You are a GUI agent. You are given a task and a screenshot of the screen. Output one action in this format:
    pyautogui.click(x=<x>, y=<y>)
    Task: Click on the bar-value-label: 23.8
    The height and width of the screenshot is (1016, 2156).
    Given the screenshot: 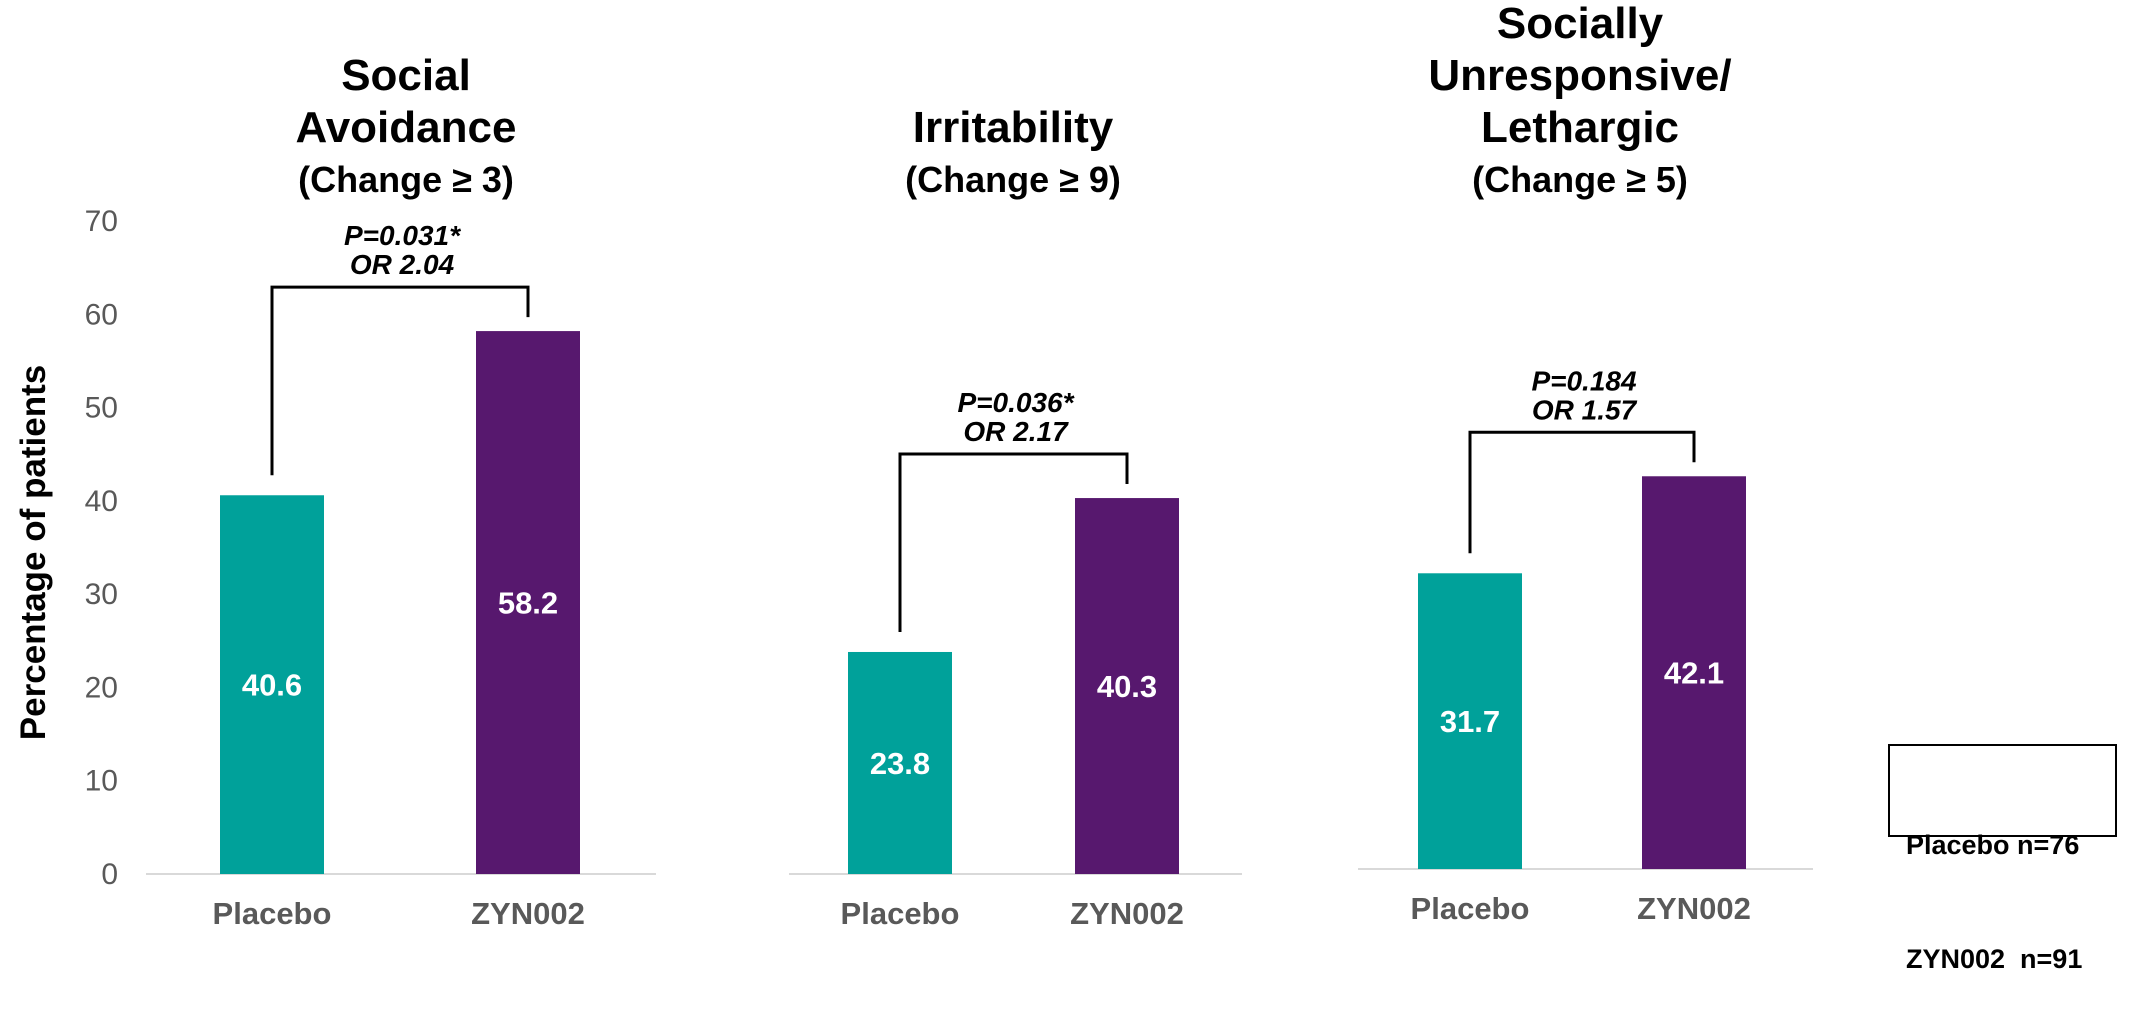 What is the action you would take?
    pyautogui.click(x=900, y=763)
    